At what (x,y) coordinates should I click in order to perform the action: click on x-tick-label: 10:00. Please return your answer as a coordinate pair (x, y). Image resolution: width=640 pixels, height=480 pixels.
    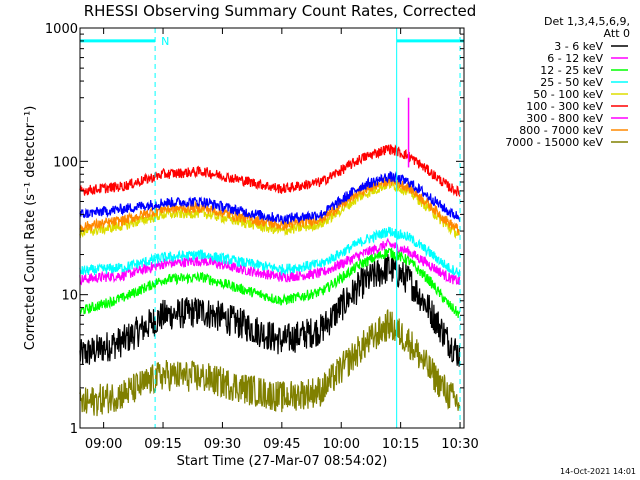
    Looking at the image, I should click on (341, 444).